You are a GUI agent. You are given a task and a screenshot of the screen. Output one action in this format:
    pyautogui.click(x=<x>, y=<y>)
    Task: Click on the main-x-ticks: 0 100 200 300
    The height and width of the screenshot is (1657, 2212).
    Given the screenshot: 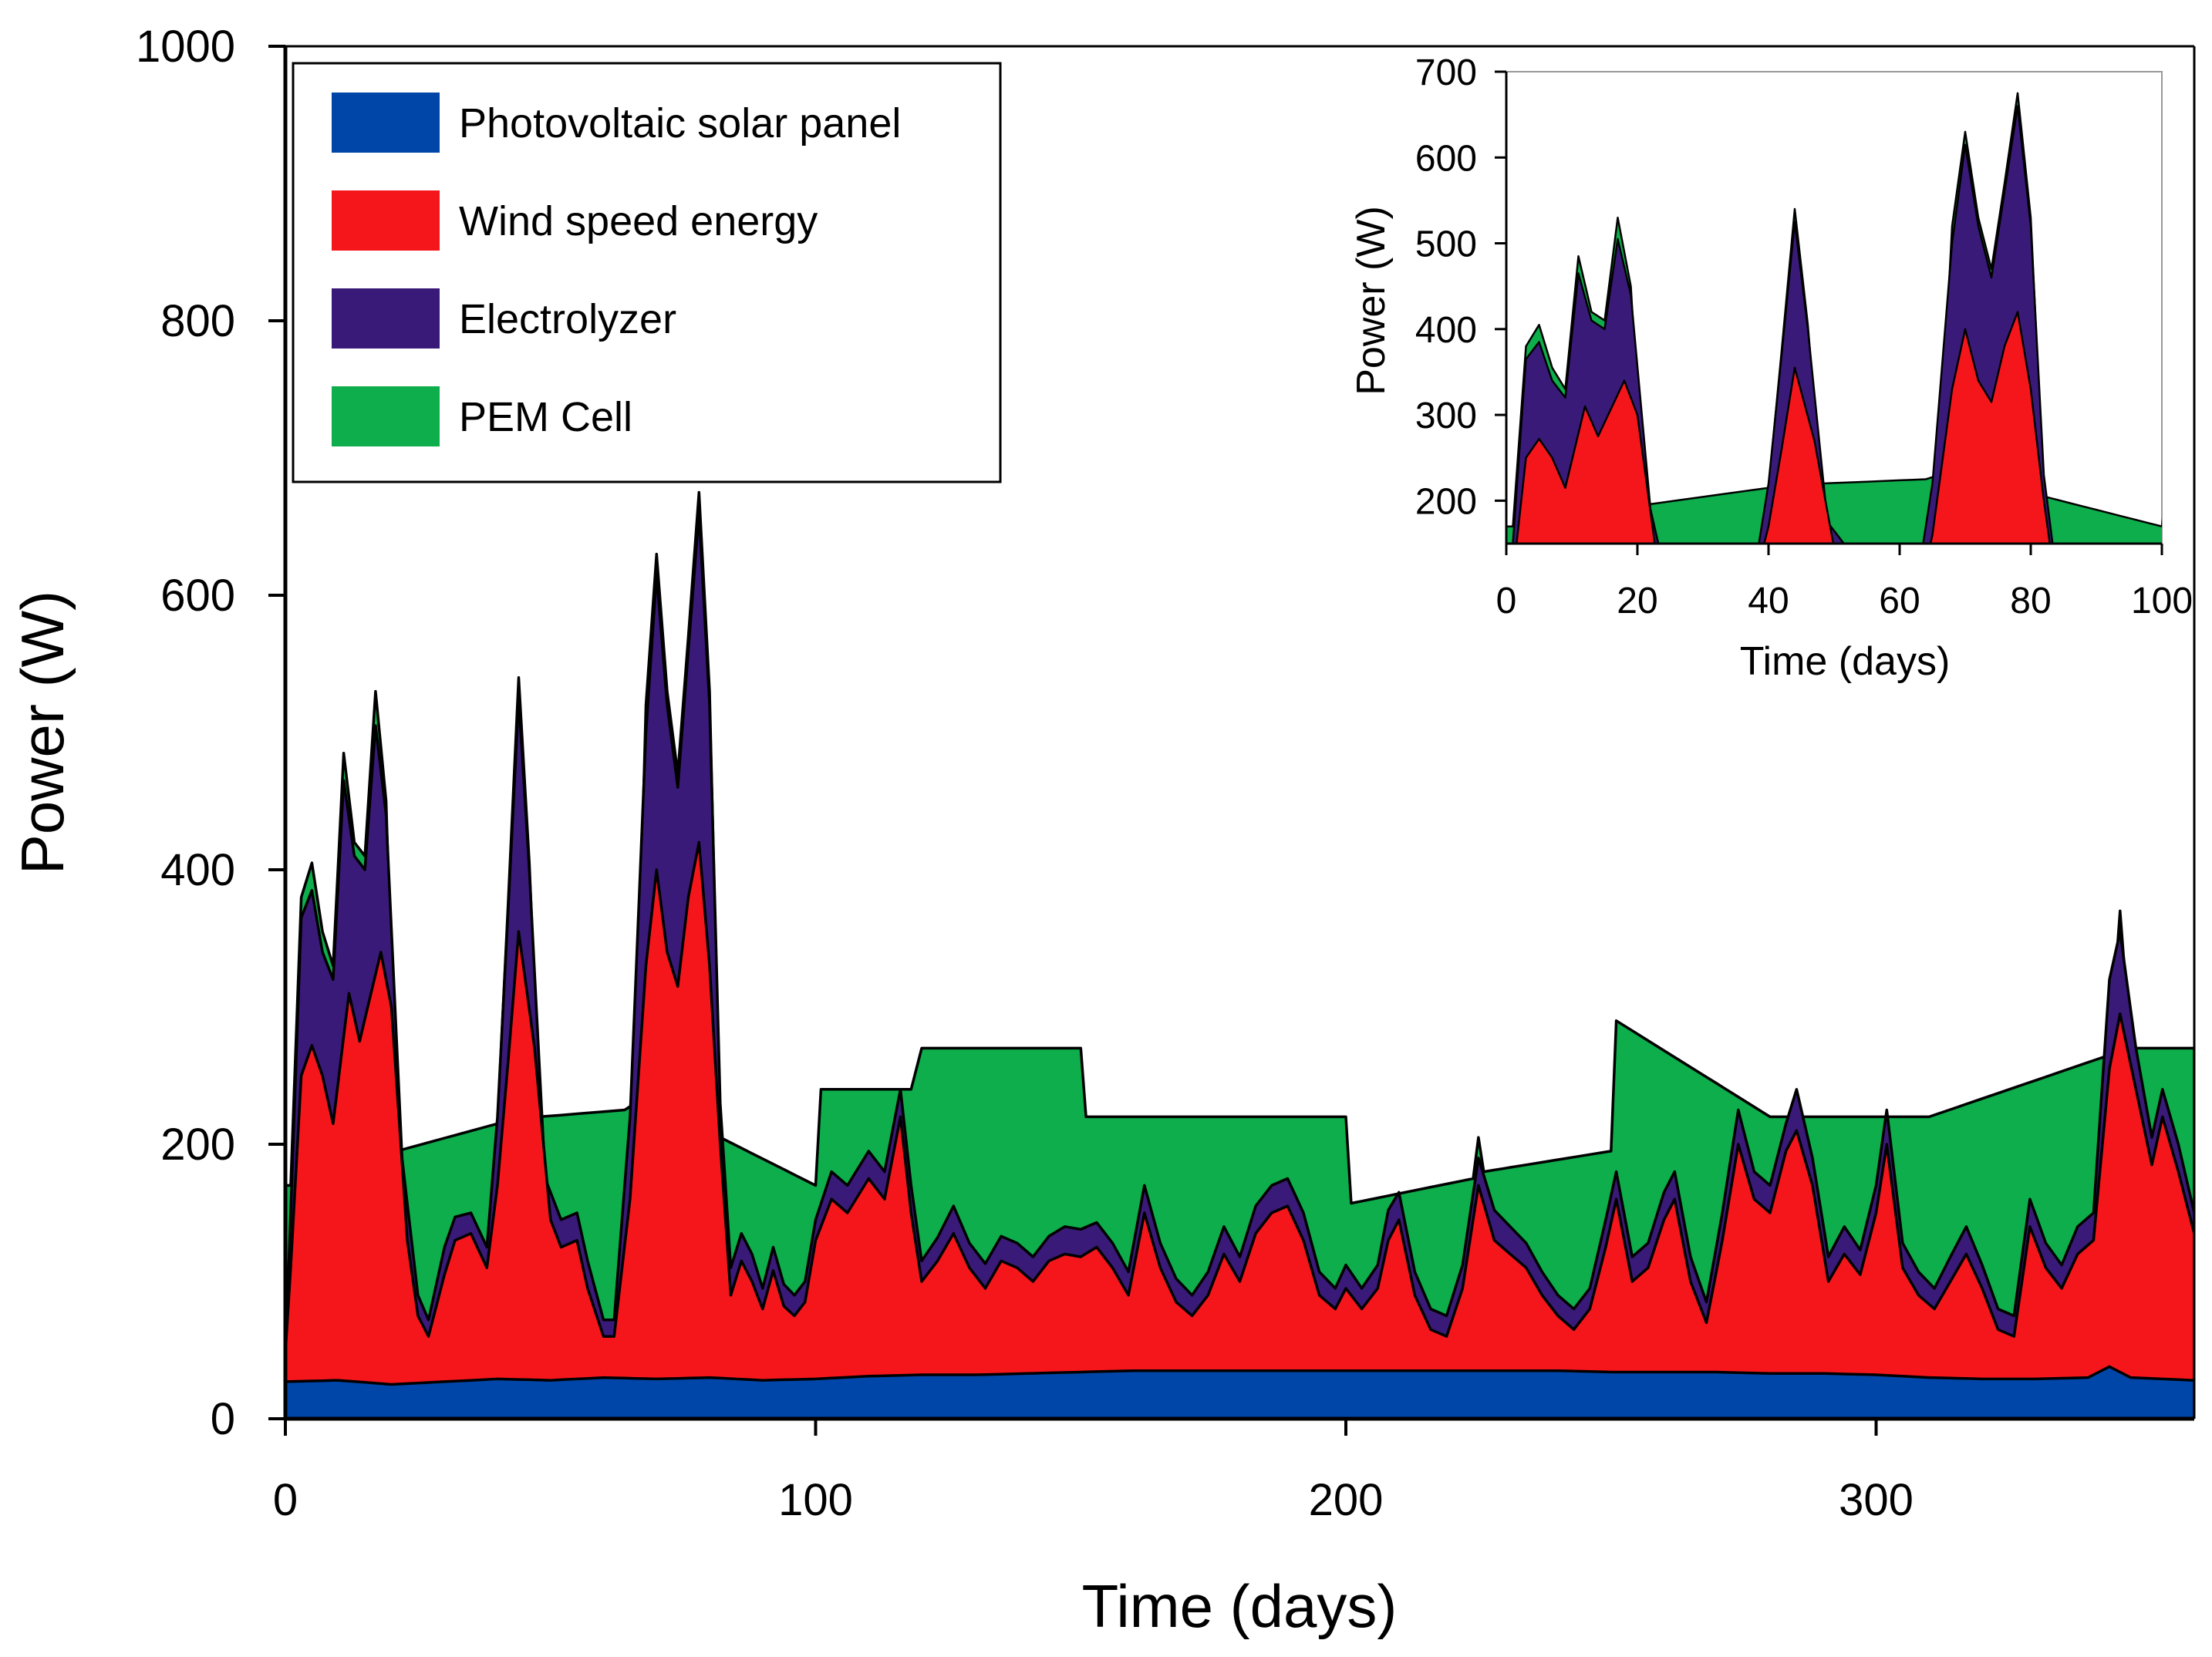 What is the action you would take?
    pyautogui.click(x=1093, y=1472)
    